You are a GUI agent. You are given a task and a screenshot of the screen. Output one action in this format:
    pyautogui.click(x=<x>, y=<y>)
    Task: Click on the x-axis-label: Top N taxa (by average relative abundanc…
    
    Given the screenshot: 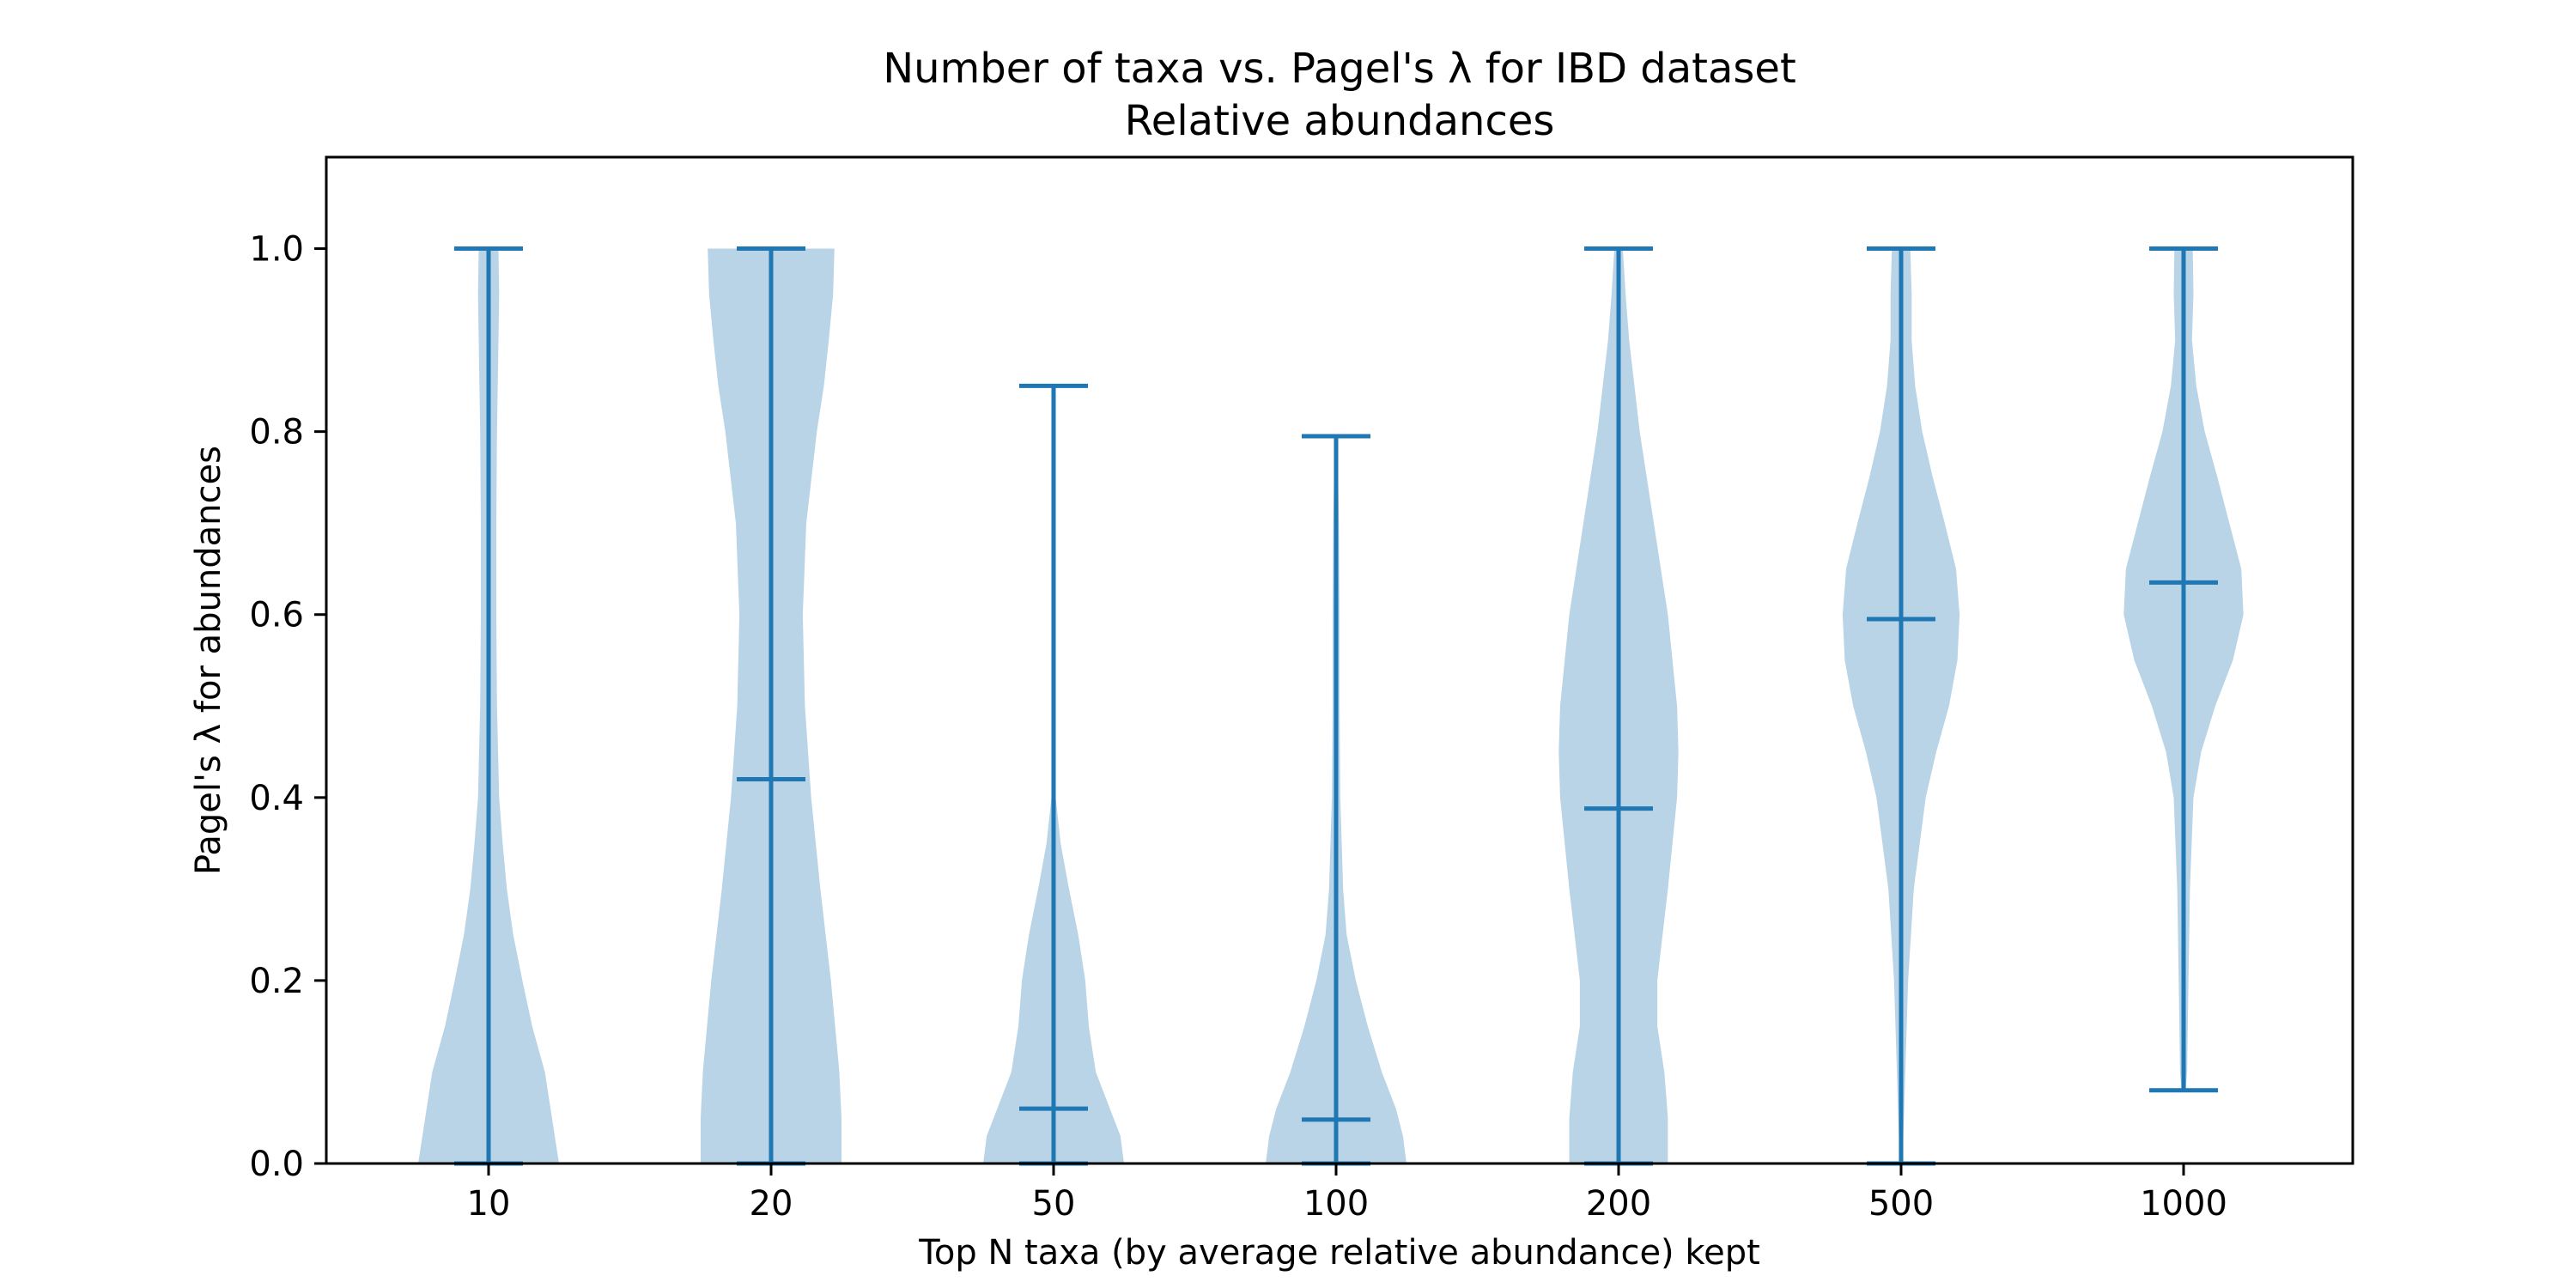 What is the action you would take?
    pyautogui.click(x=1339, y=1253)
    